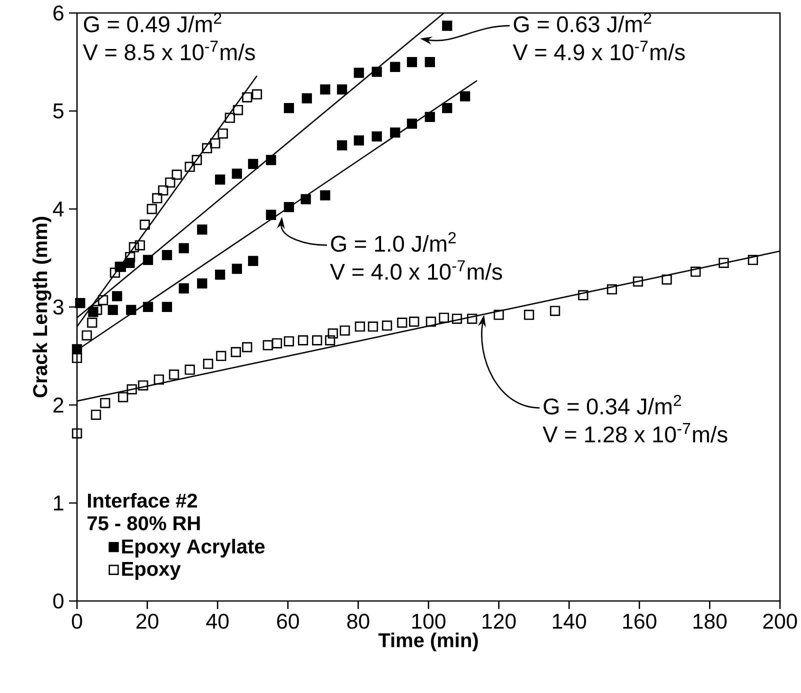 This screenshot has width=801, height=693. I want to click on annotation: V = 4.9 x 10$^{-7}$m/s, so click(598, 50).